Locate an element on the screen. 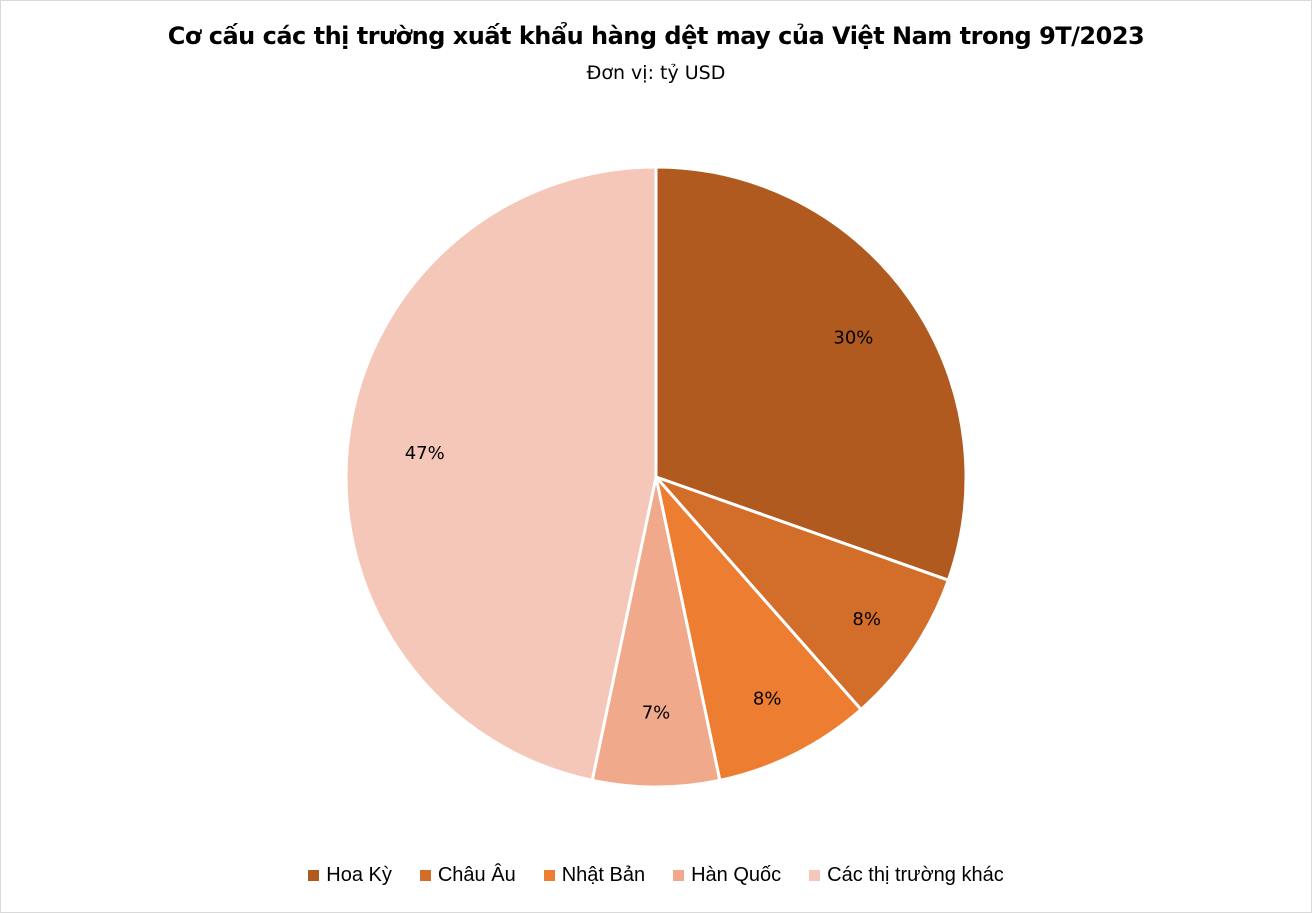  legend-label: Hàn Quốc is located at coordinates (736, 875).